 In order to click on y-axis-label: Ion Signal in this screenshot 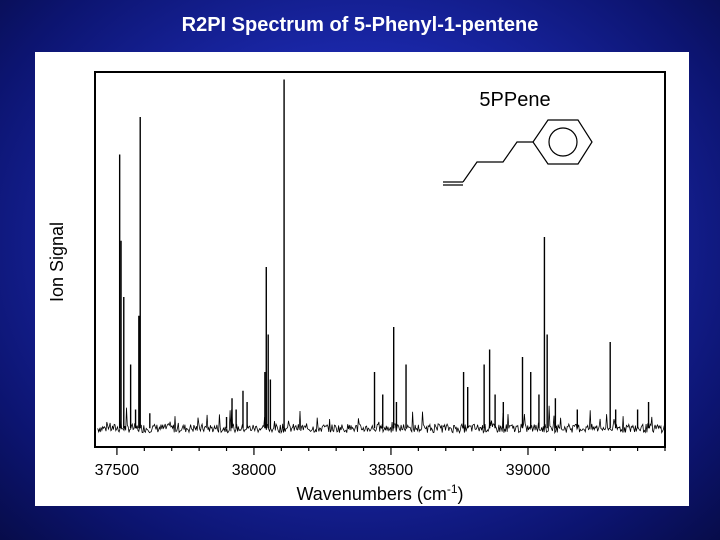, I will do `click(57, 262)`.